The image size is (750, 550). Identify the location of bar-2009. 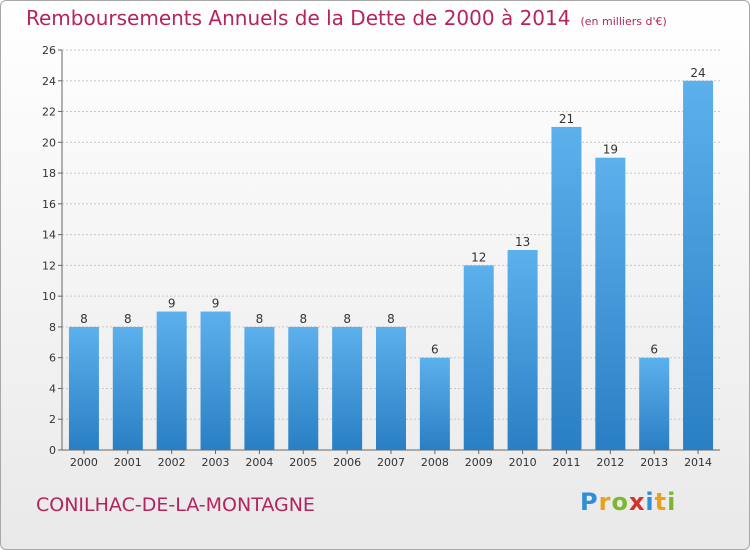
(478, 357).